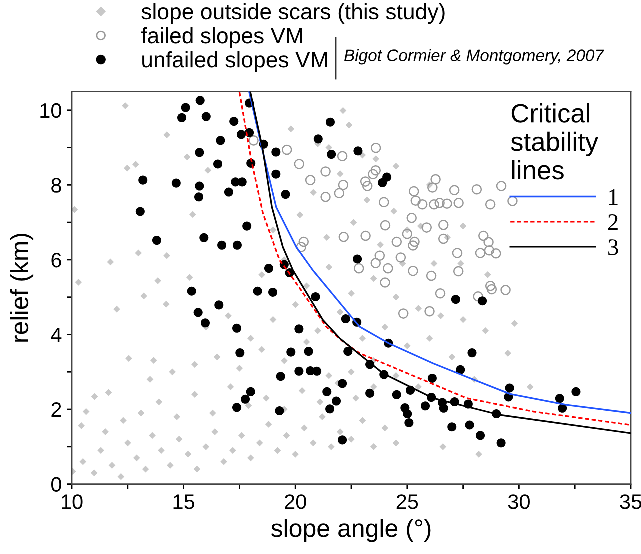 Image resolution: width=641 pixels, height=554 pixels. Describe the element at coordinates (184, 502) in the screenshot. I see `x-tick-label: 15` at that location.